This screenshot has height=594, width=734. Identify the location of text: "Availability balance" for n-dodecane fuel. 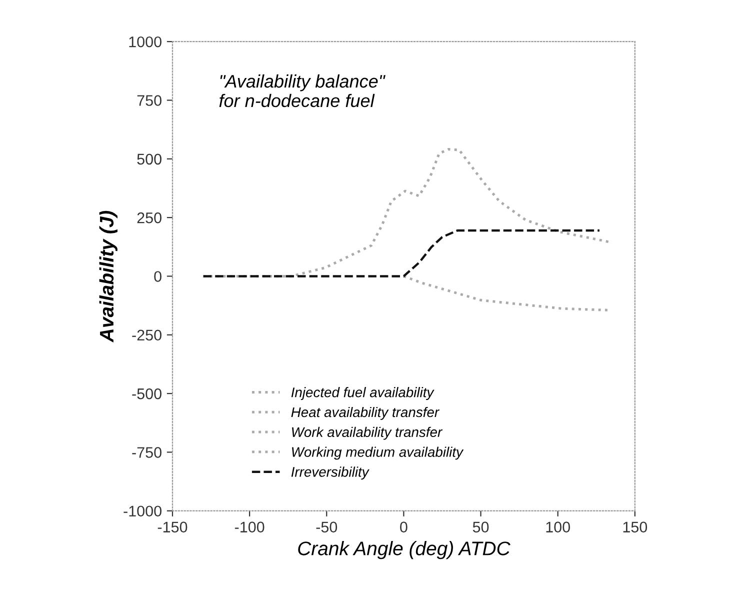
(302, 91).